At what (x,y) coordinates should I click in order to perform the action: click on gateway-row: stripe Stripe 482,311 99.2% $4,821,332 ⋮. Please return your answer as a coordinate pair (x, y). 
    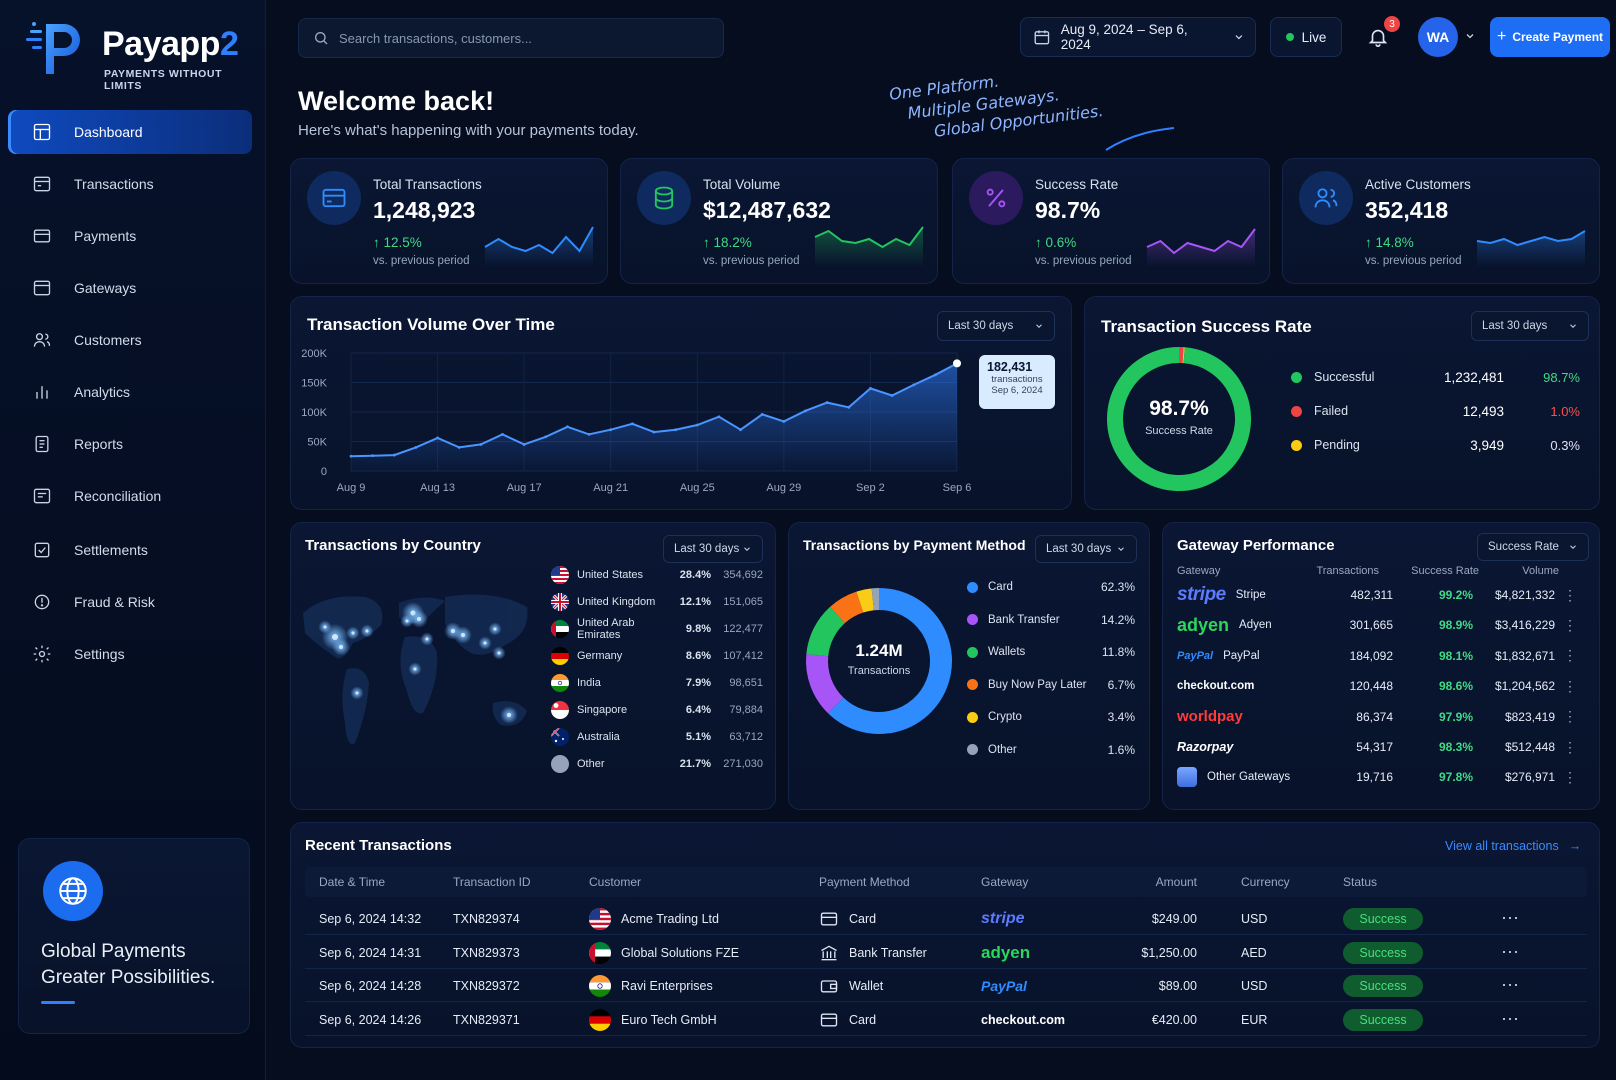
    Looking at the image, I should click on (1382, 595).